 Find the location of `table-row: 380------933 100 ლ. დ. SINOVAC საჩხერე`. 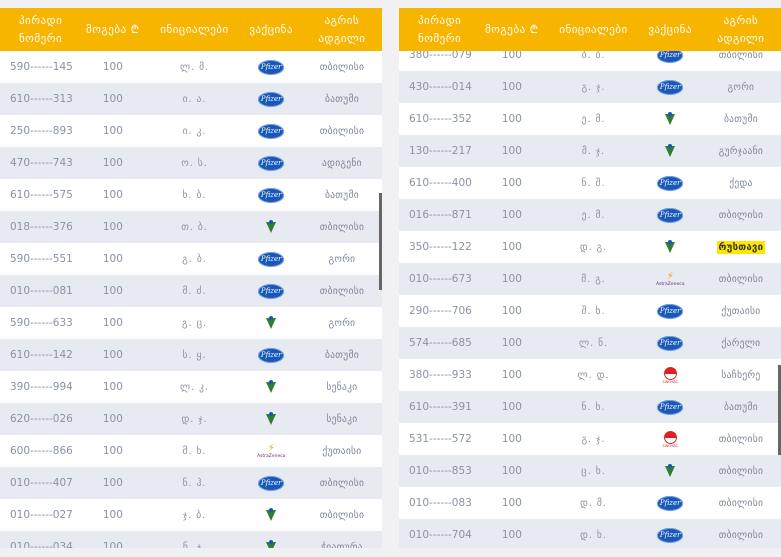

table-row: 380------933 100 ლ. დ. SINOVAC საჩხერე is located at coordinates (590, 375).